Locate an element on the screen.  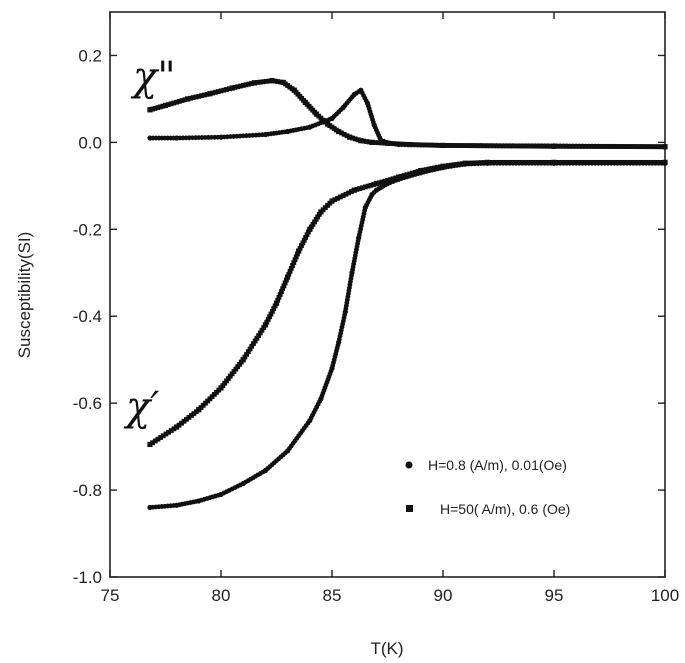
x-tick-label: 85 is located at coordinates (332, 595).